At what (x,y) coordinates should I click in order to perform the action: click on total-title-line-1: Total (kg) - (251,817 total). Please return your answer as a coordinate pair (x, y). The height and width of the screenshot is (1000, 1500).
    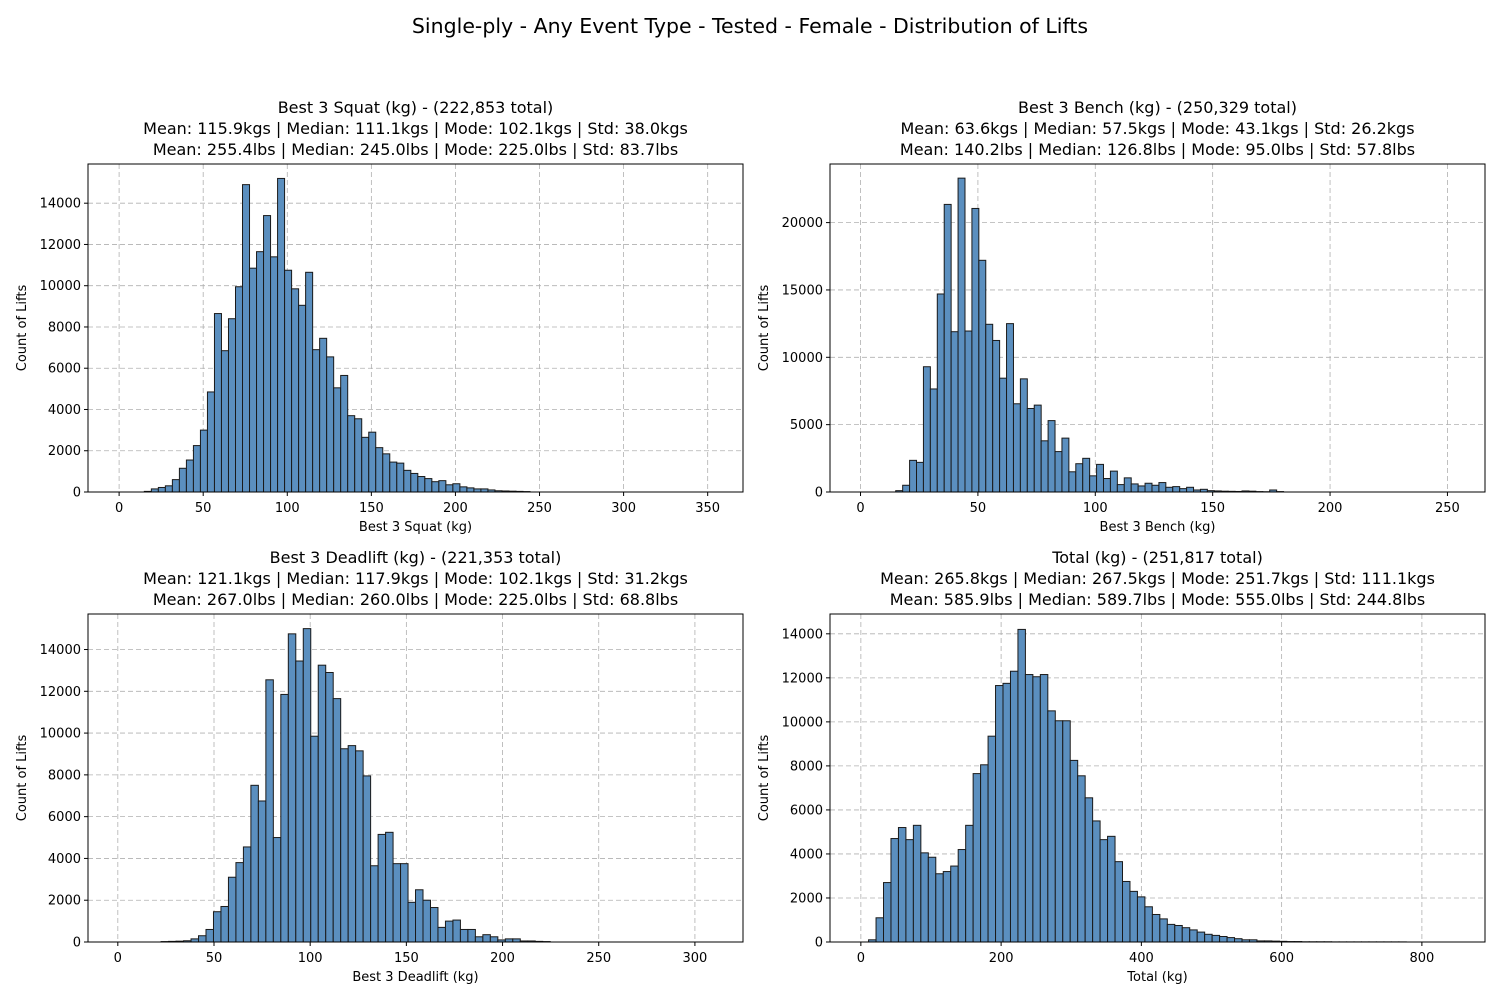
    Looking at the image, I should click on (1157, 557).